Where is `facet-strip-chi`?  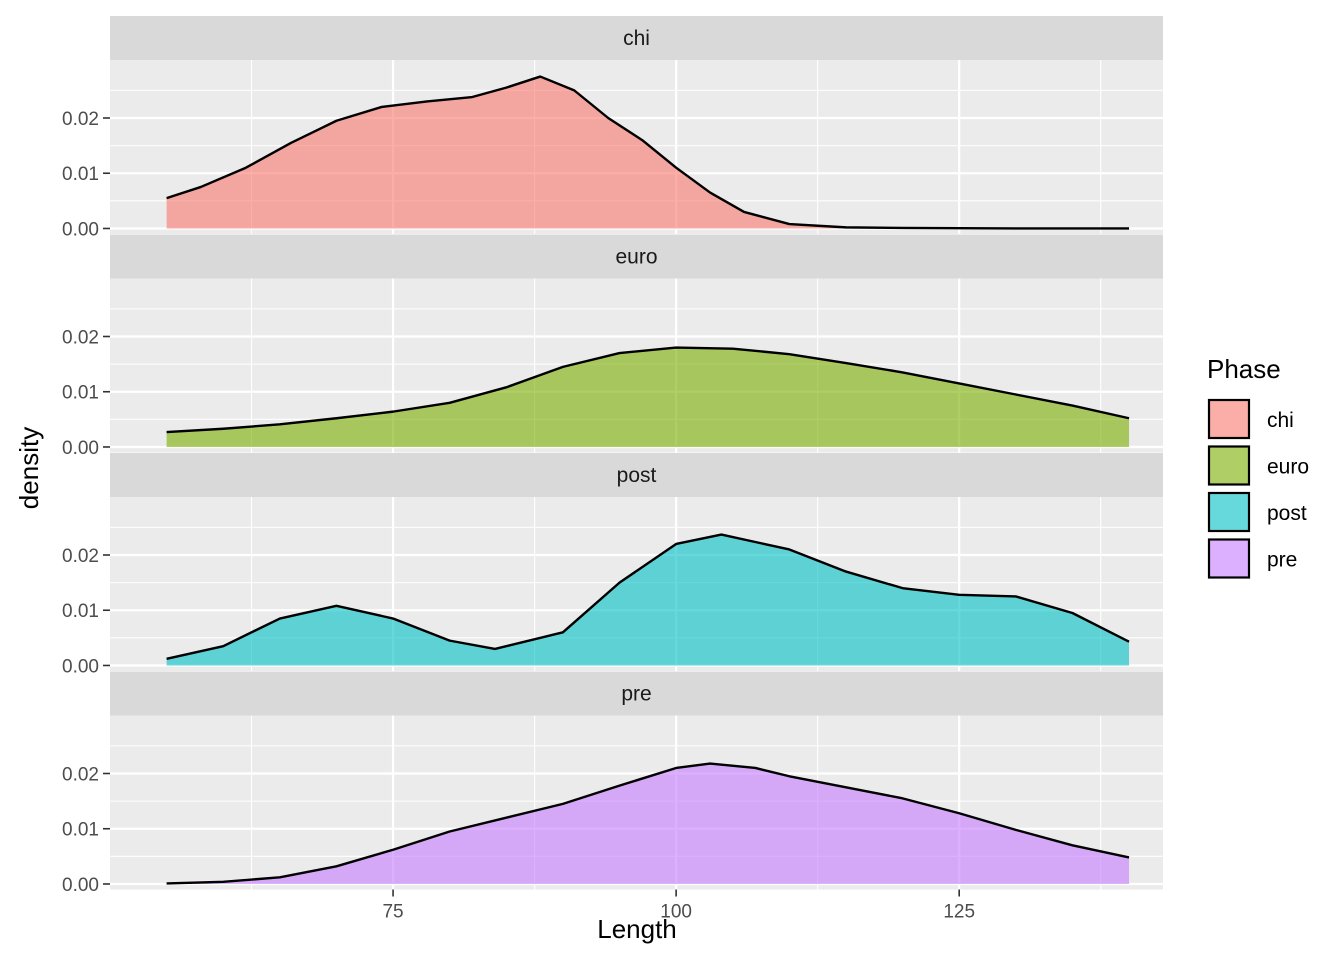
facet-strip-chi is located at coordinates (636, 38).